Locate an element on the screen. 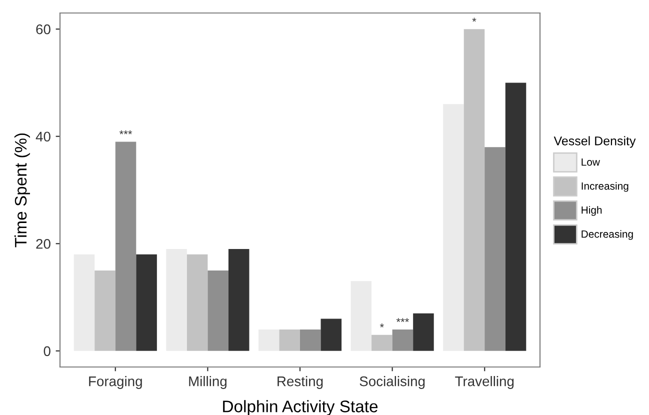 The height and width of the screenshot is (415, 649). y-axis-title: Time Spent (%) is located at coordinates (22, 190).